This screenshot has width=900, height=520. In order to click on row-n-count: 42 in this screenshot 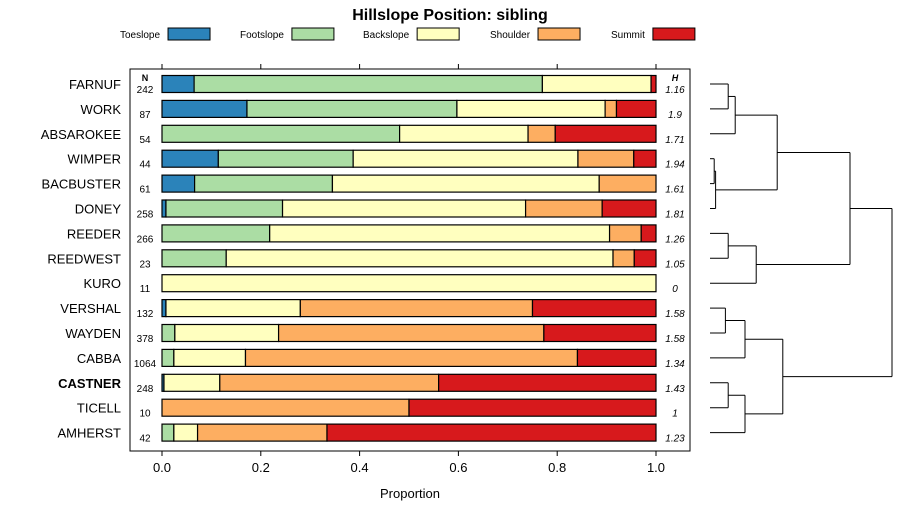, I will do `click(145, 439)`.